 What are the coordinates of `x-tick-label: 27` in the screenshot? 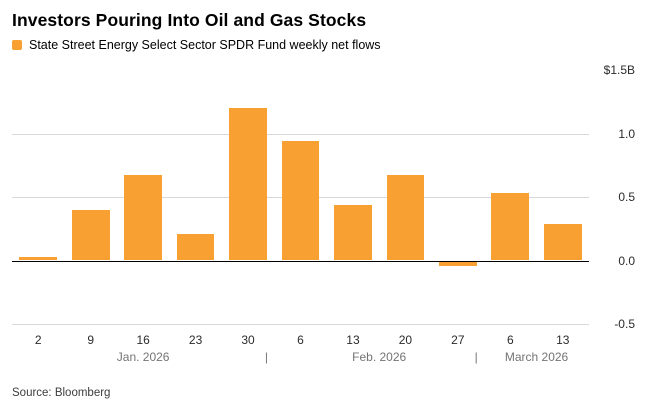 It's located at (458, 340).